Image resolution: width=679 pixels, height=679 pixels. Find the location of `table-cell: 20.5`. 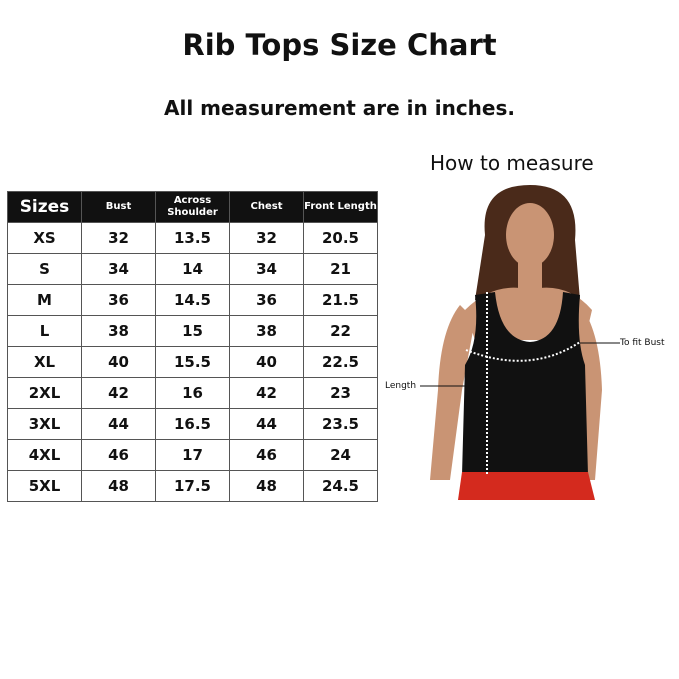

table-cell: 20.5 is located at coordinates (340, 238).